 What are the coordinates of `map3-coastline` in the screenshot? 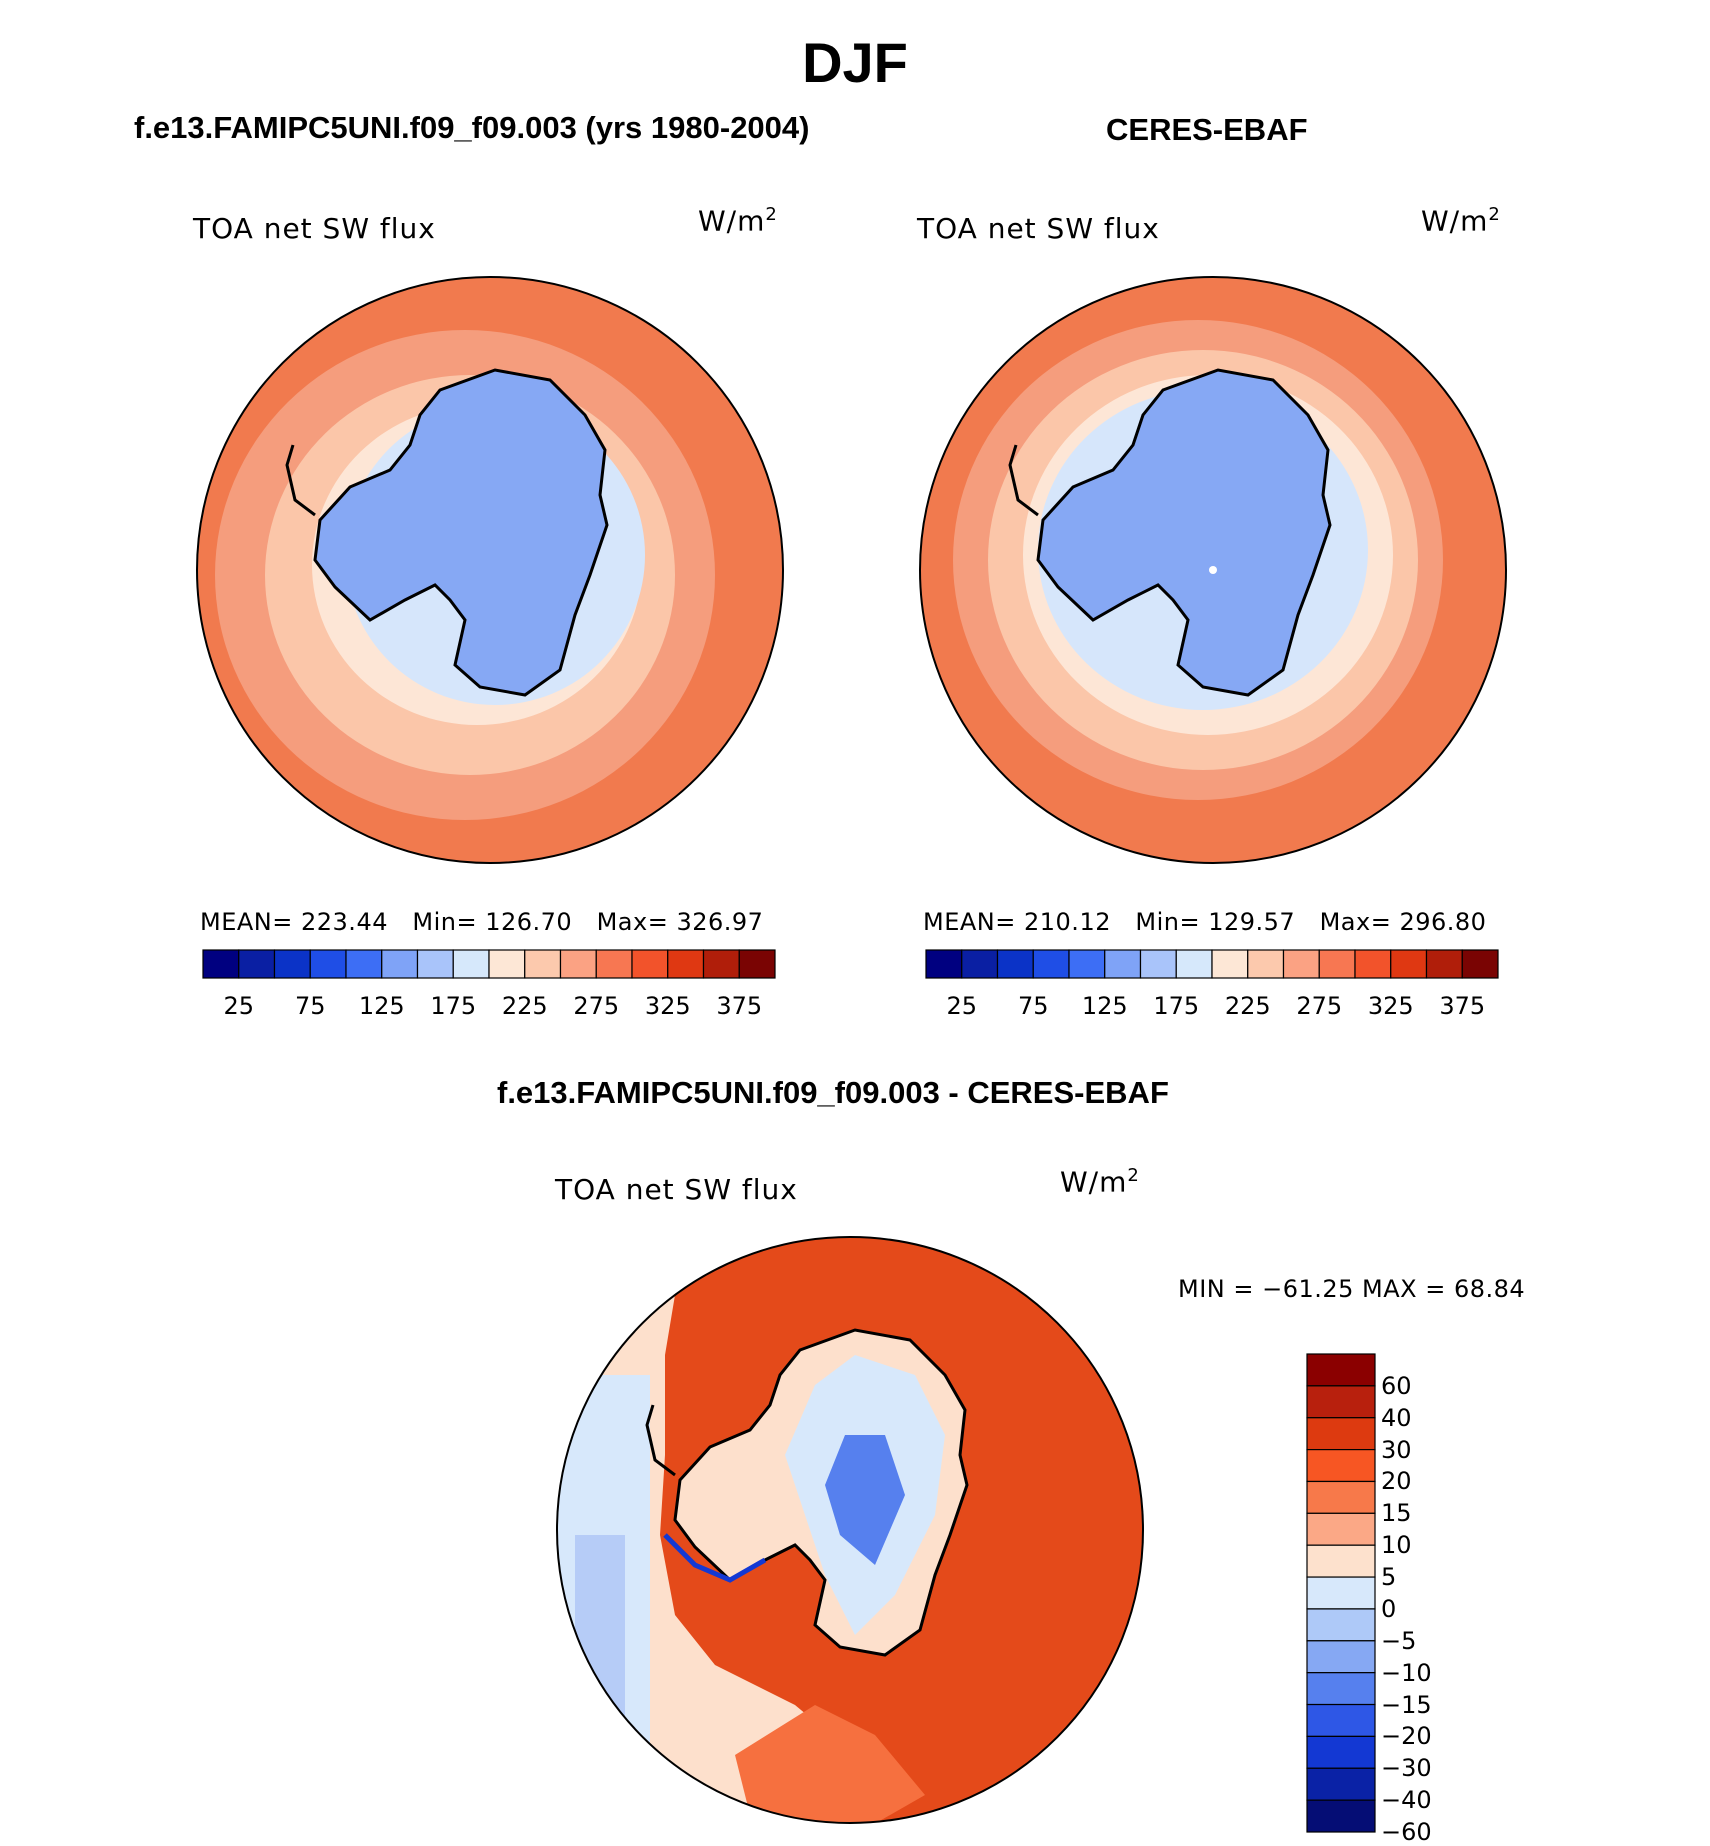 It's located at (821, 1492).